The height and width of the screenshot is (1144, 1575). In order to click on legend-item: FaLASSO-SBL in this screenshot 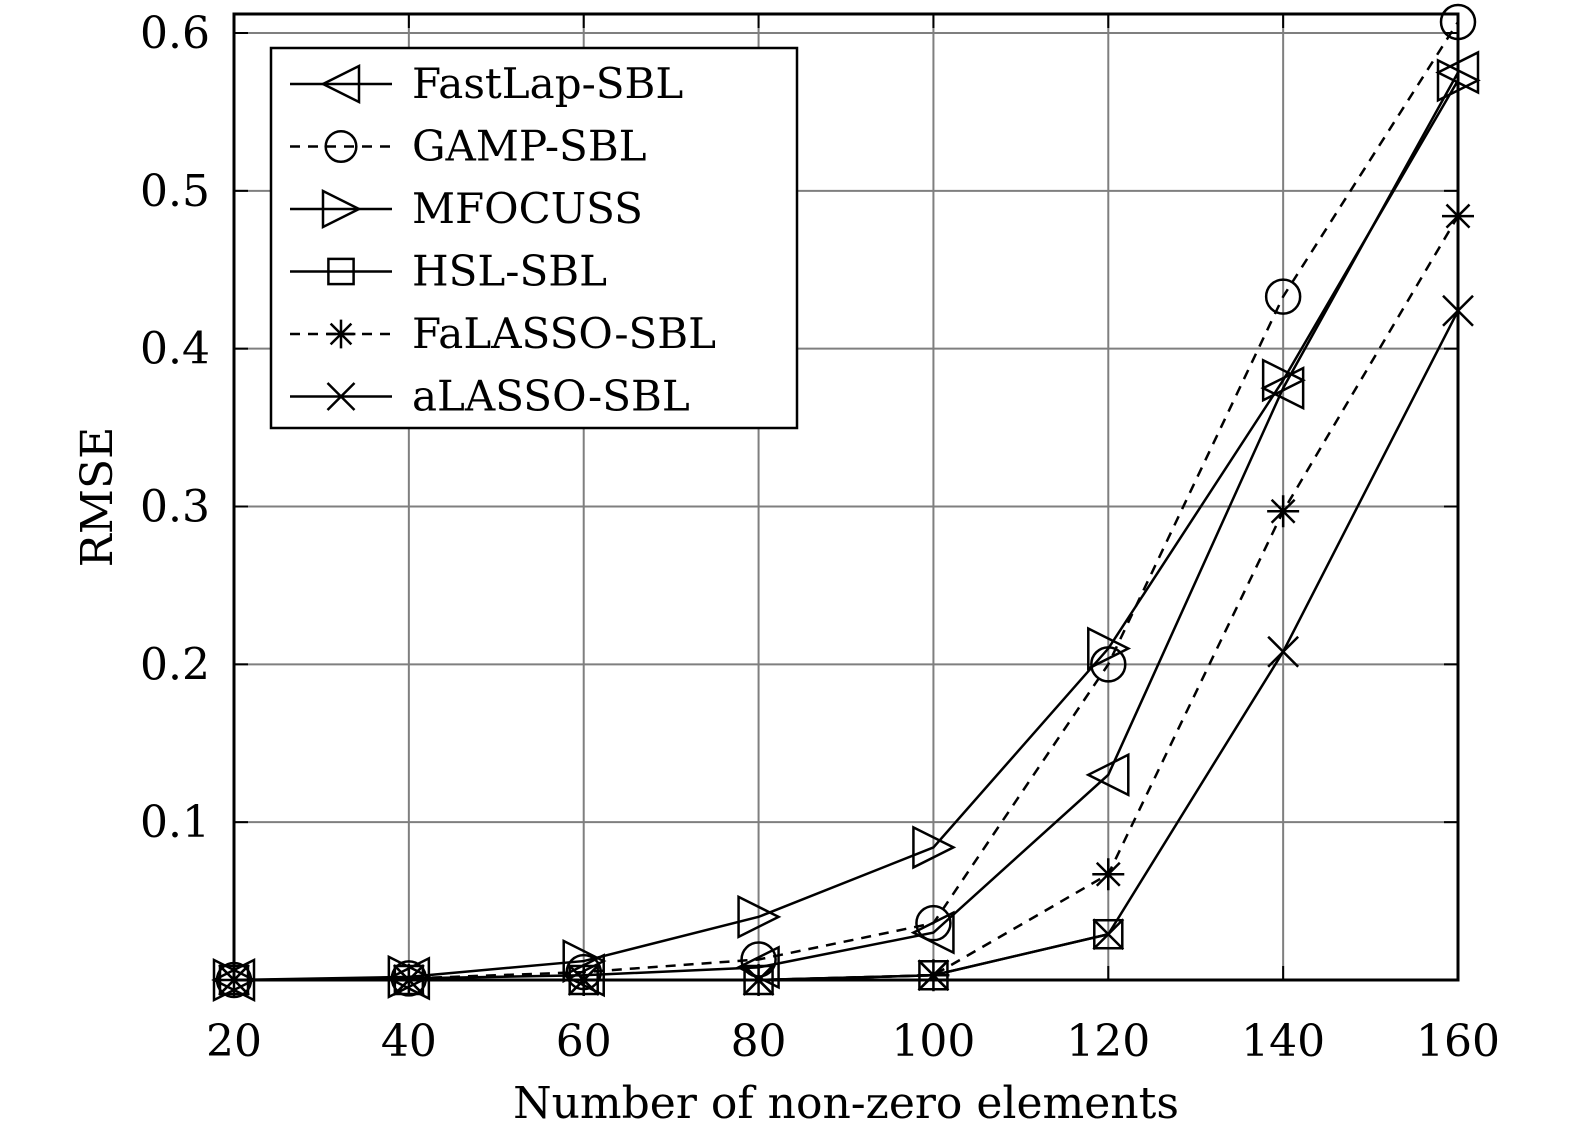, I will do `click(503, 333)`.